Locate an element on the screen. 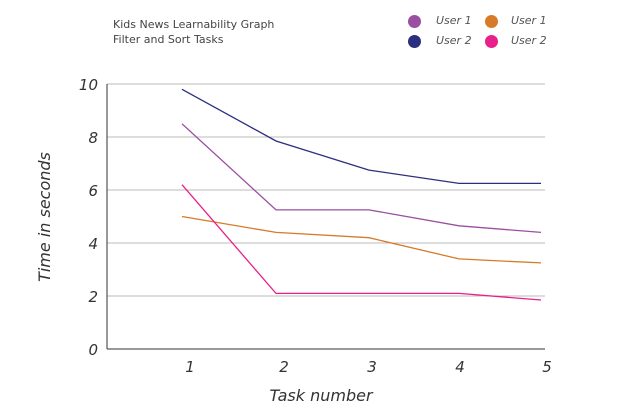 The width and height of the screenshot is (619, 420). y-tick-label: 0 is located at coordinates (93, 350).